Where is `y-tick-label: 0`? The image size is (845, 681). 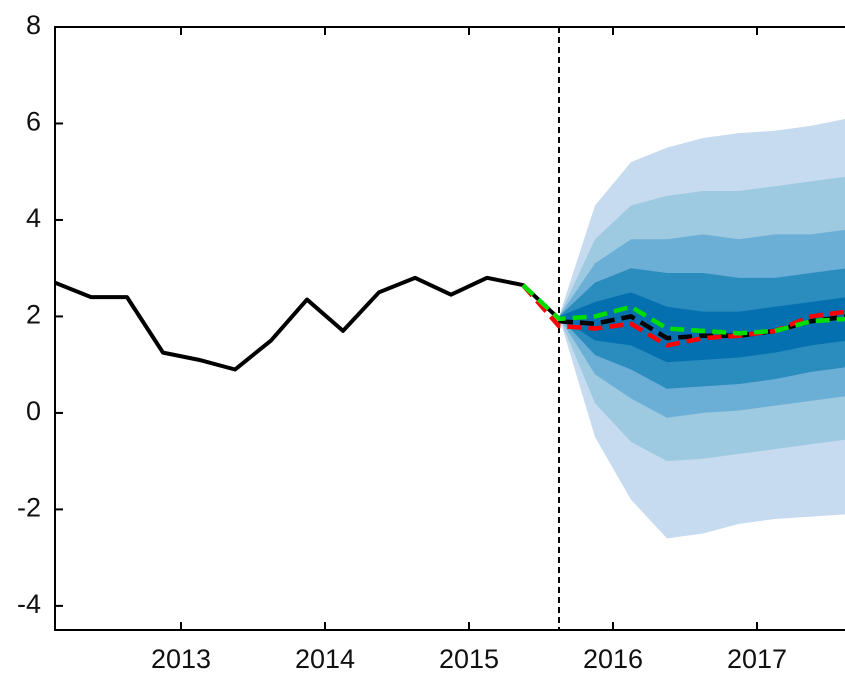 y-tick-label: 0 is located at coordinates (33, 411).